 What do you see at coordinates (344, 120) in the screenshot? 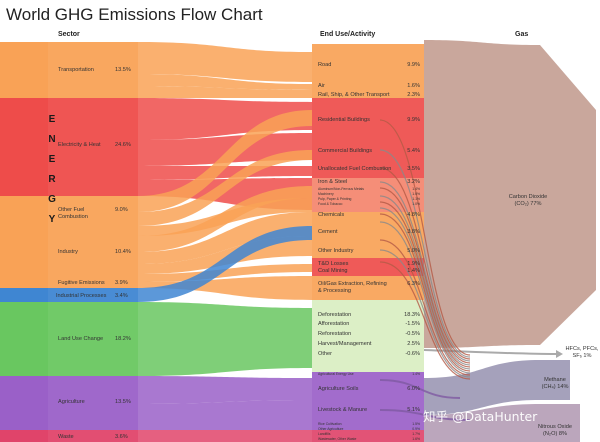
I see `end-use-label: Residential Buildings` at bounding box center [344, 120].